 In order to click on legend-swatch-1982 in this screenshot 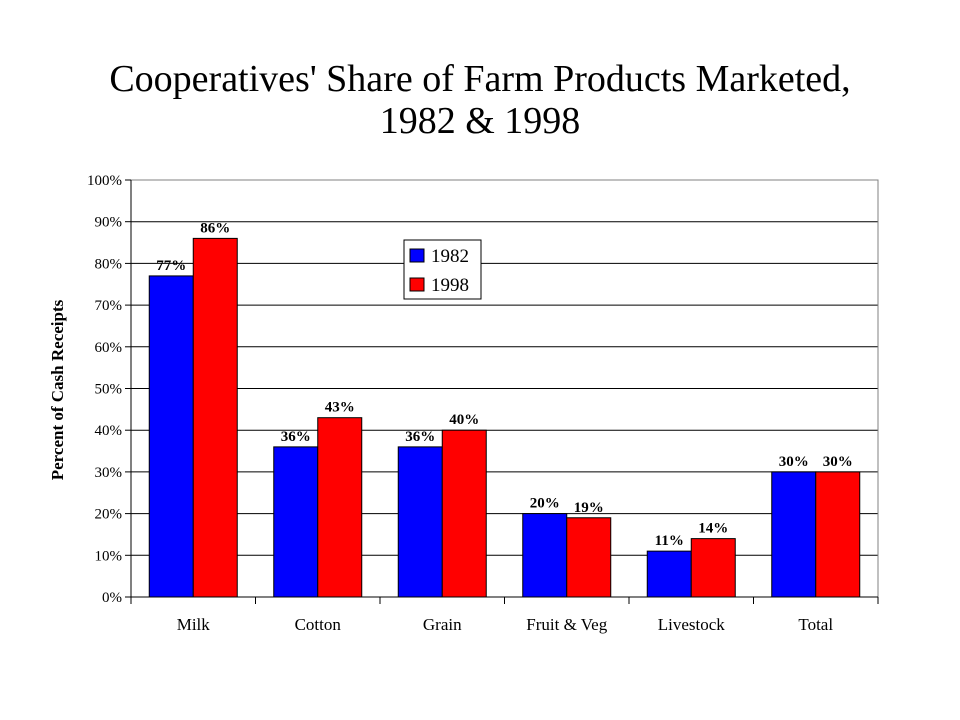, I will do `click(417, 255)`.